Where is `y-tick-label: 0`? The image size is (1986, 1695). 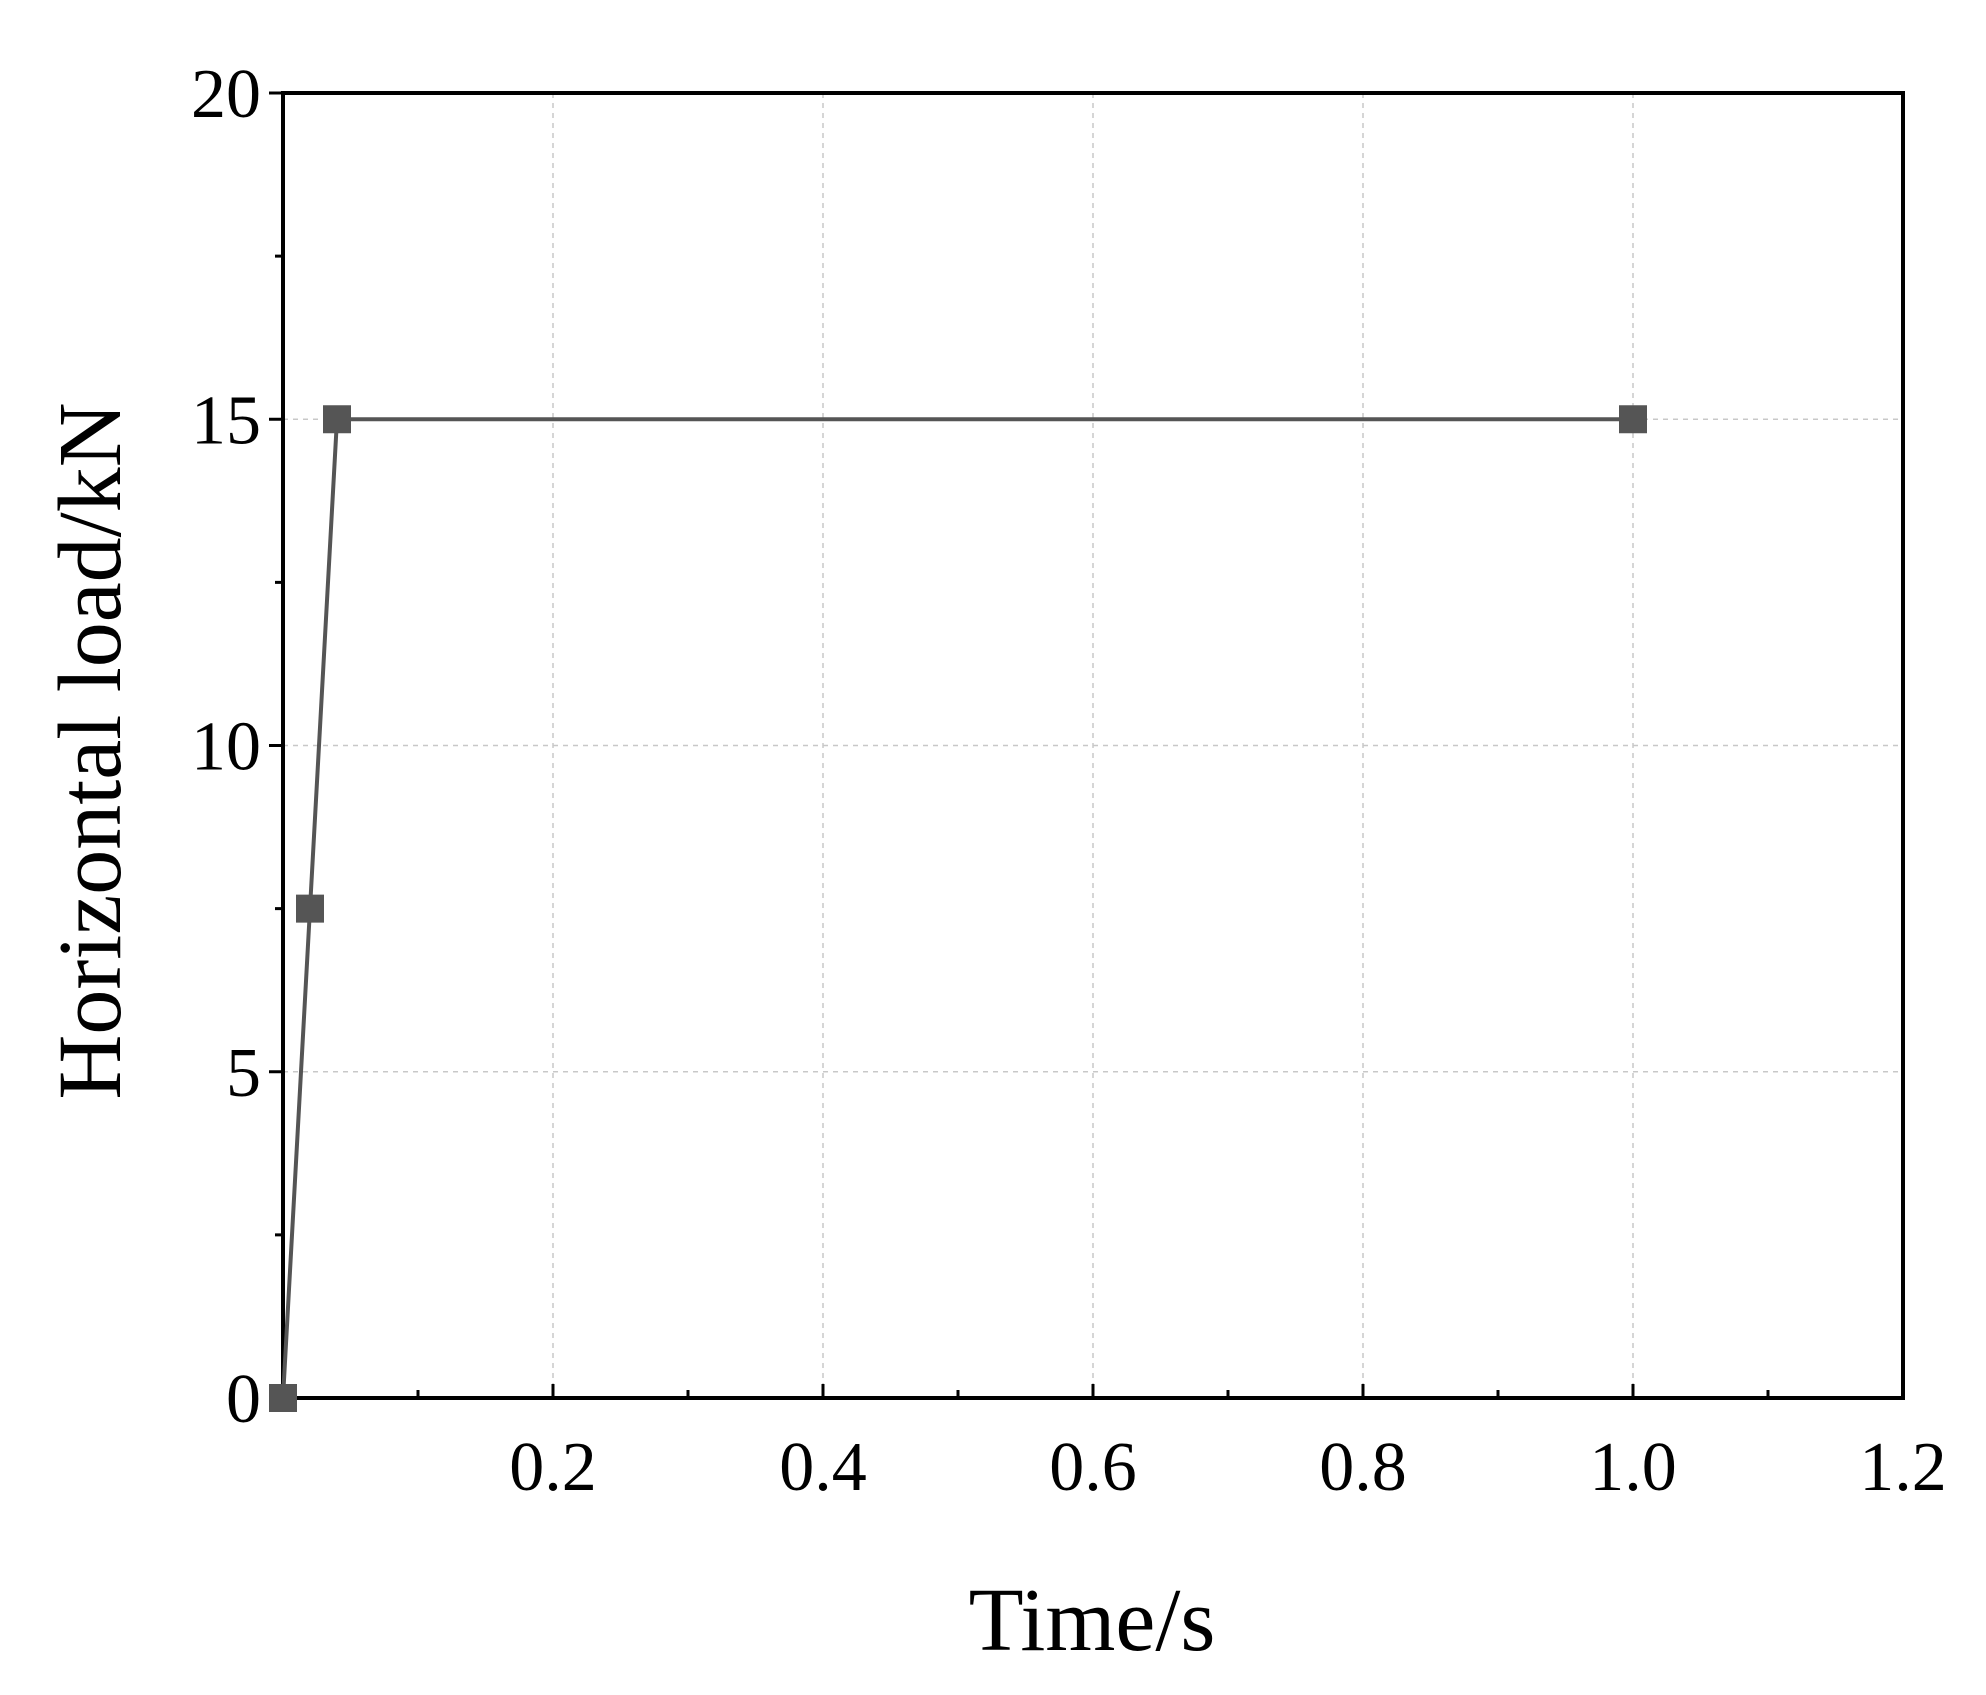
y-tick-label: 0 is located at coordinates (243, 1399).